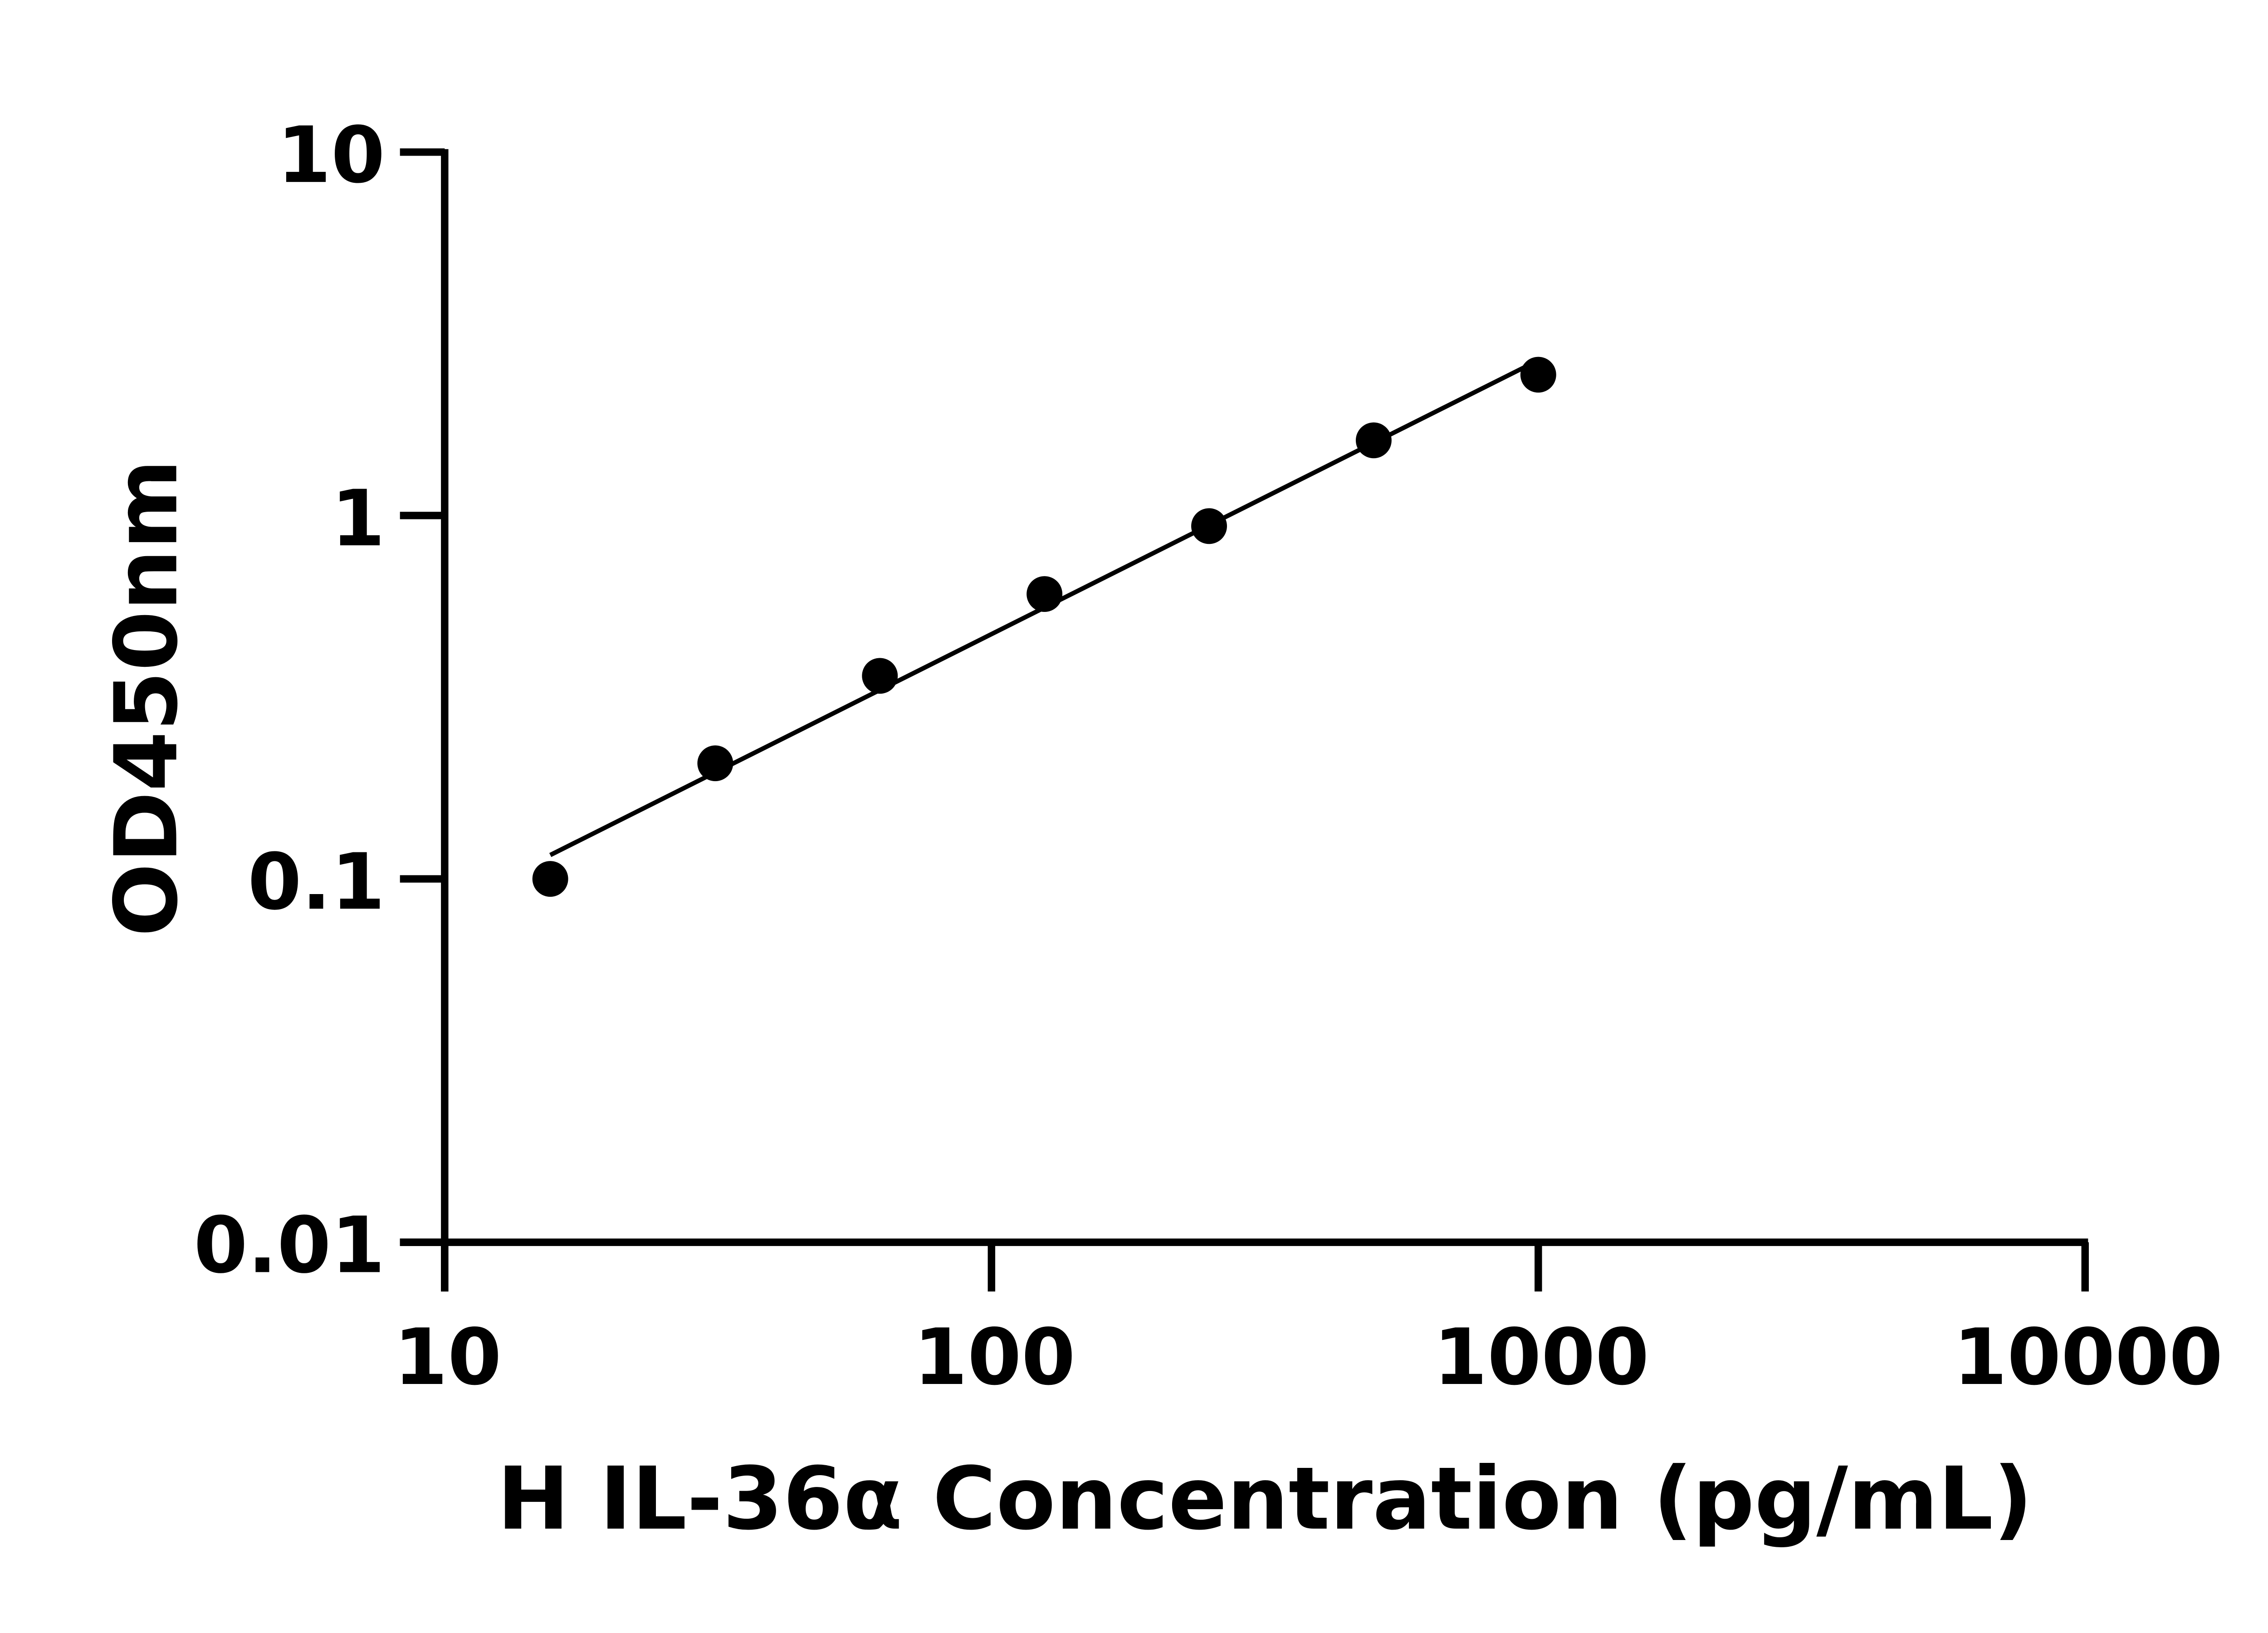  I want to click on y-tick-label: 1, so click(358, 519).